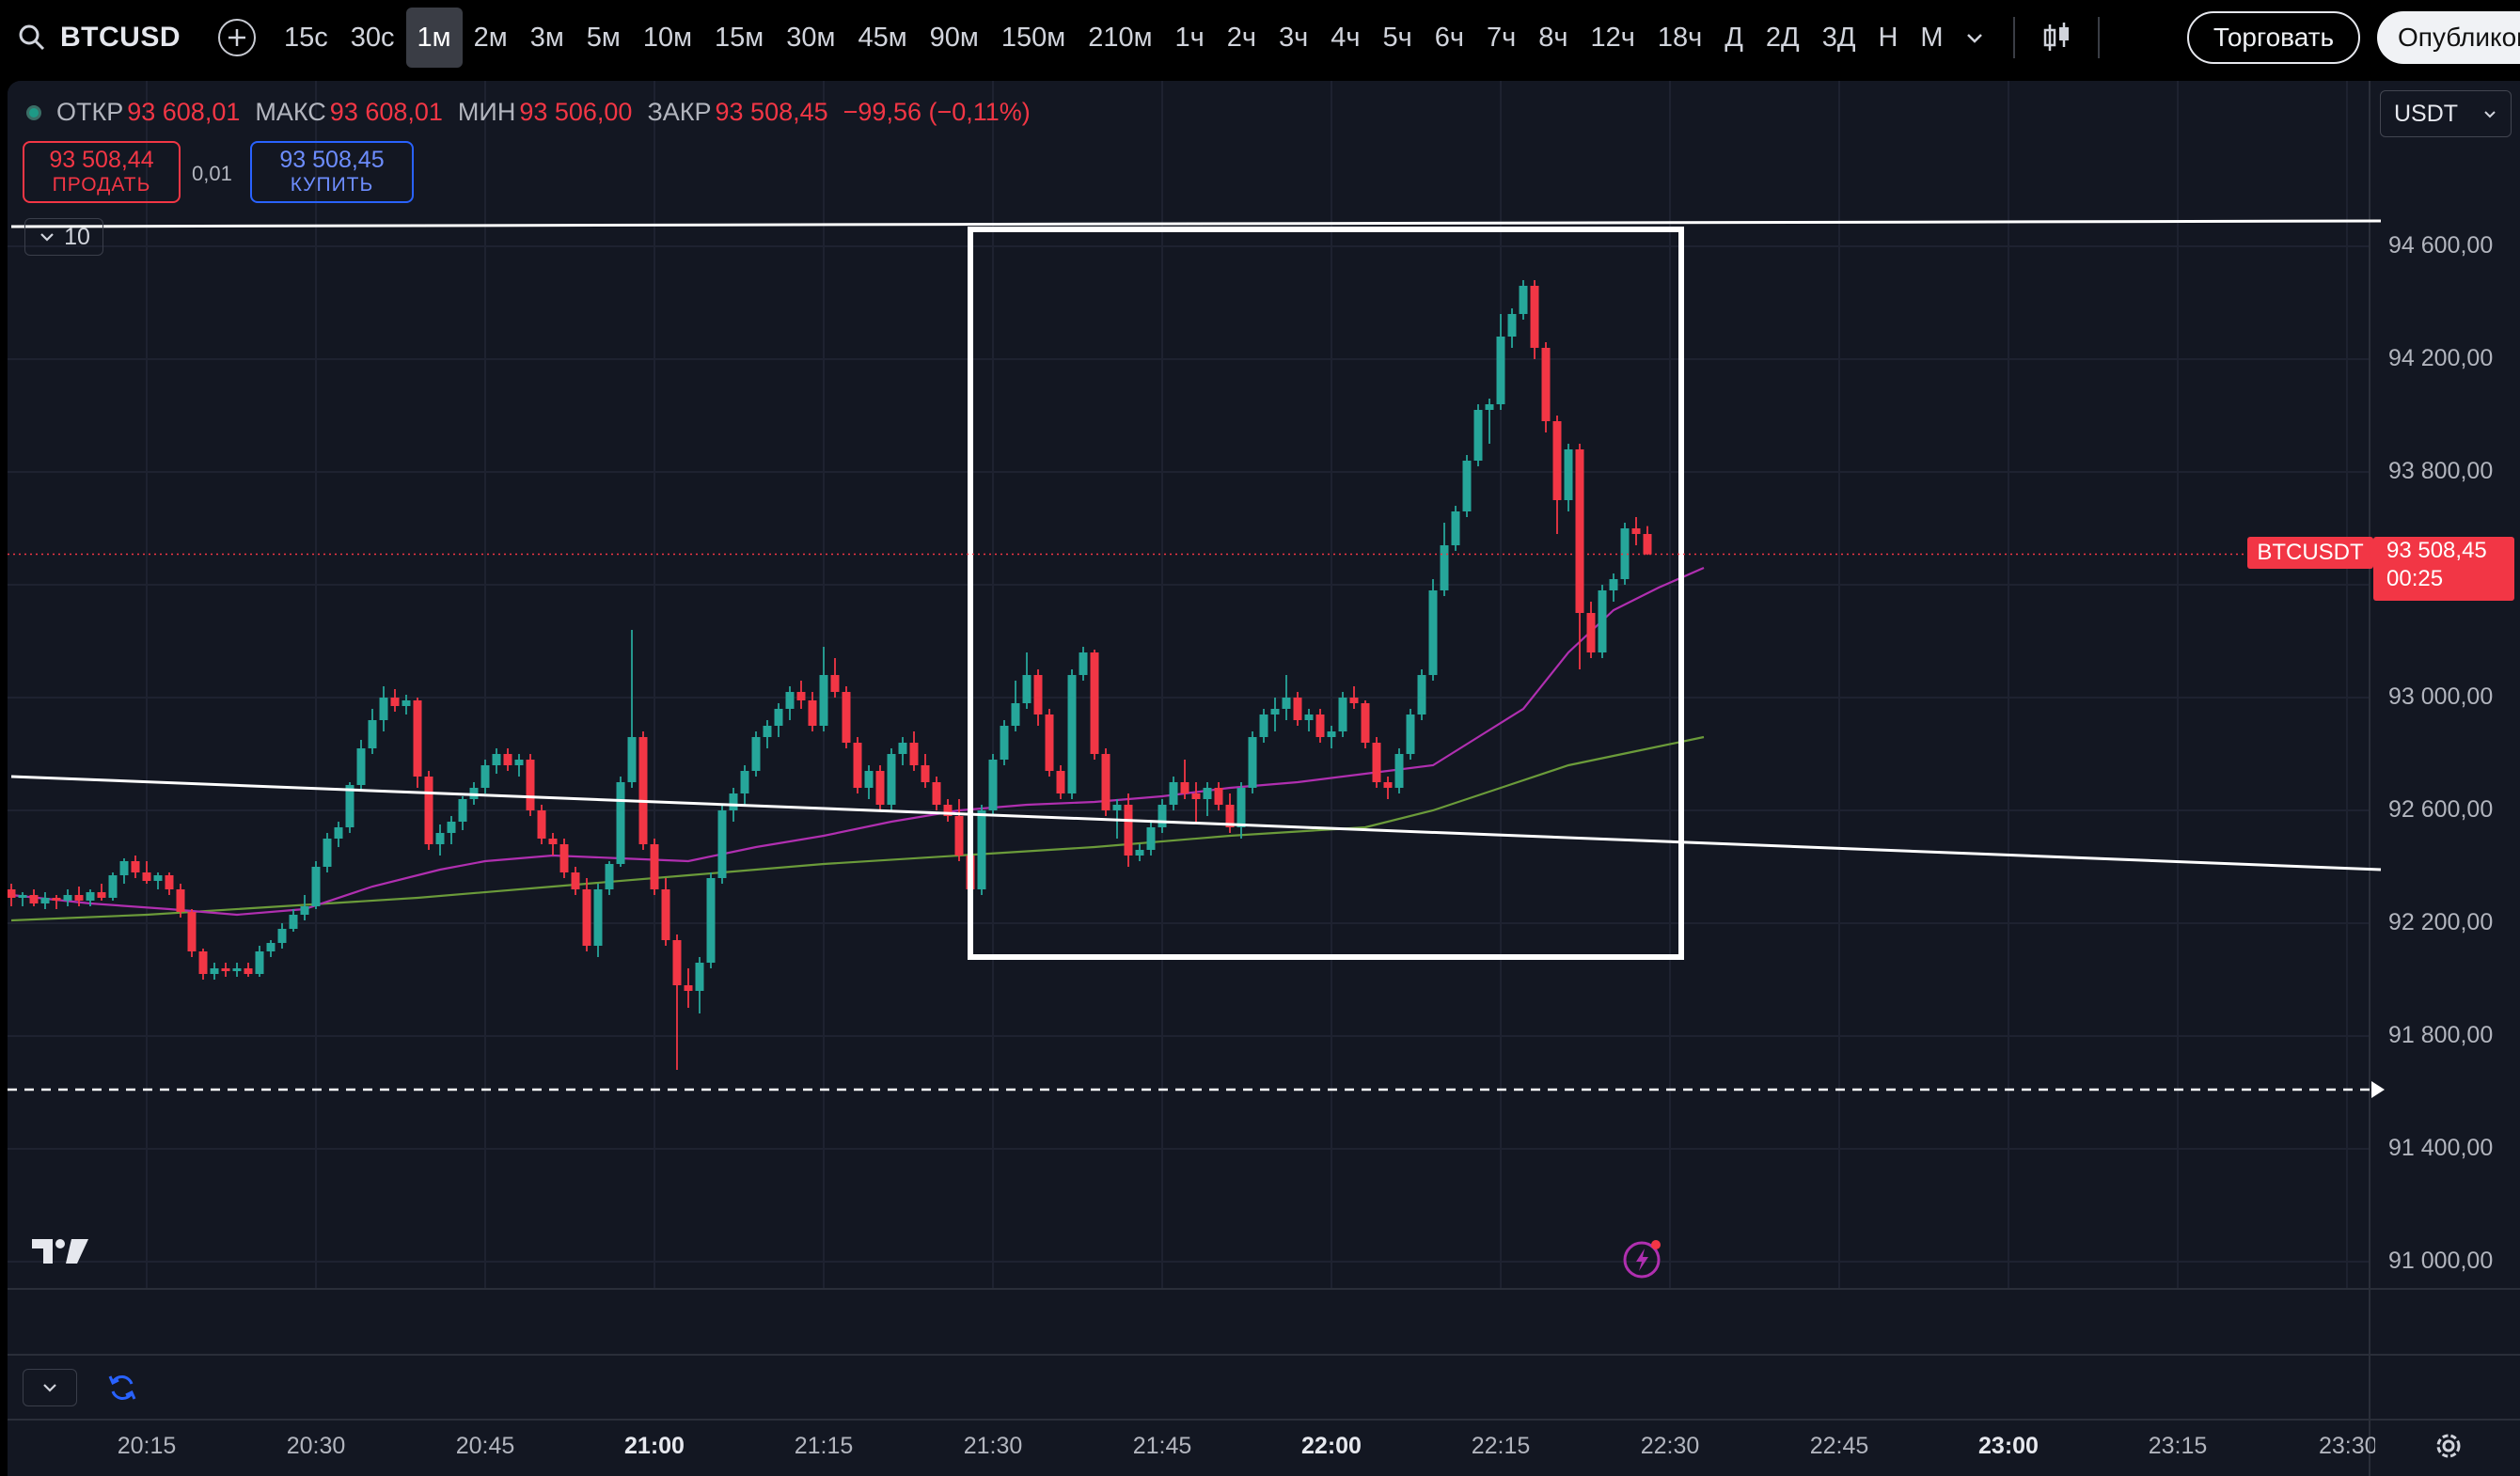 This screenshot has width=2520, height=1476. I want to click on buy-button: 93 508,45 КУПИТЬ, so click(332, 172).